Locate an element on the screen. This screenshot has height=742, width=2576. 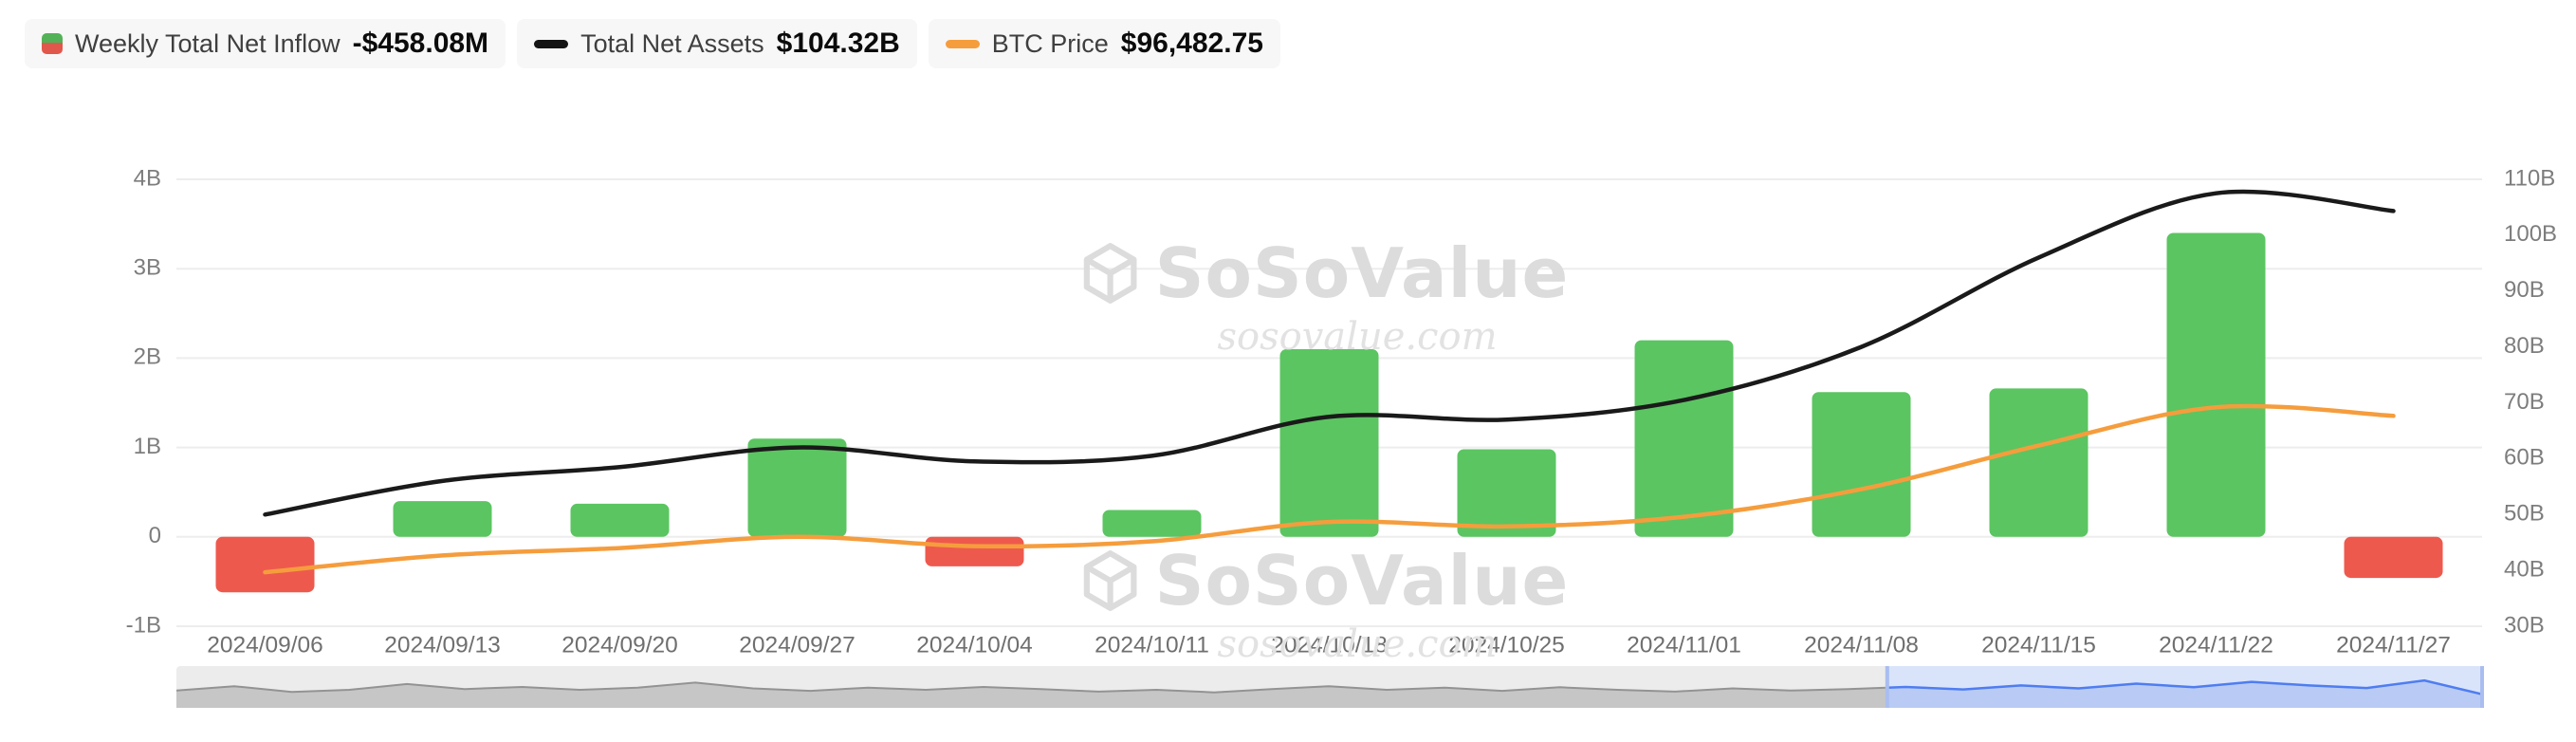
legend-label: Weekly Total Net Inflow is located at coordinates (207, 43).